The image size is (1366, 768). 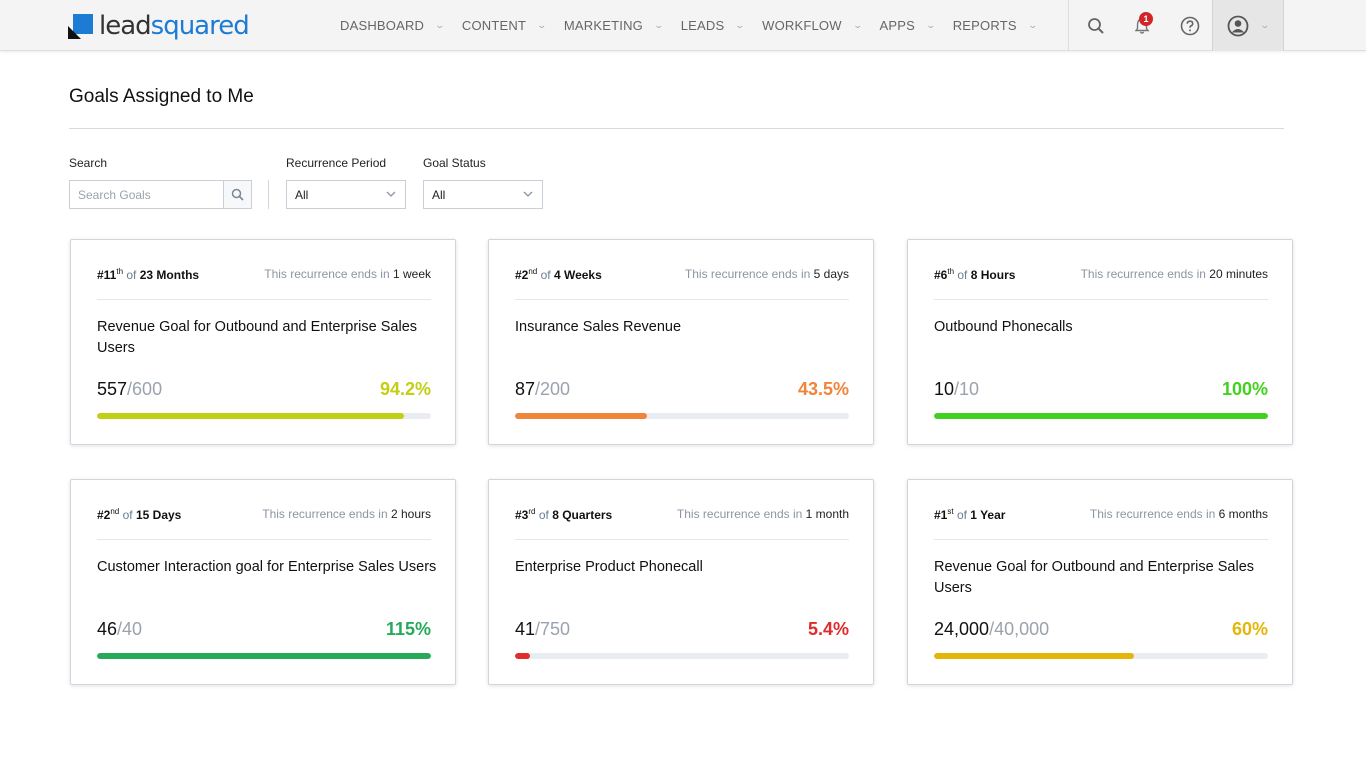 I want to click on global-search-button, so click(x=1096, y=25).